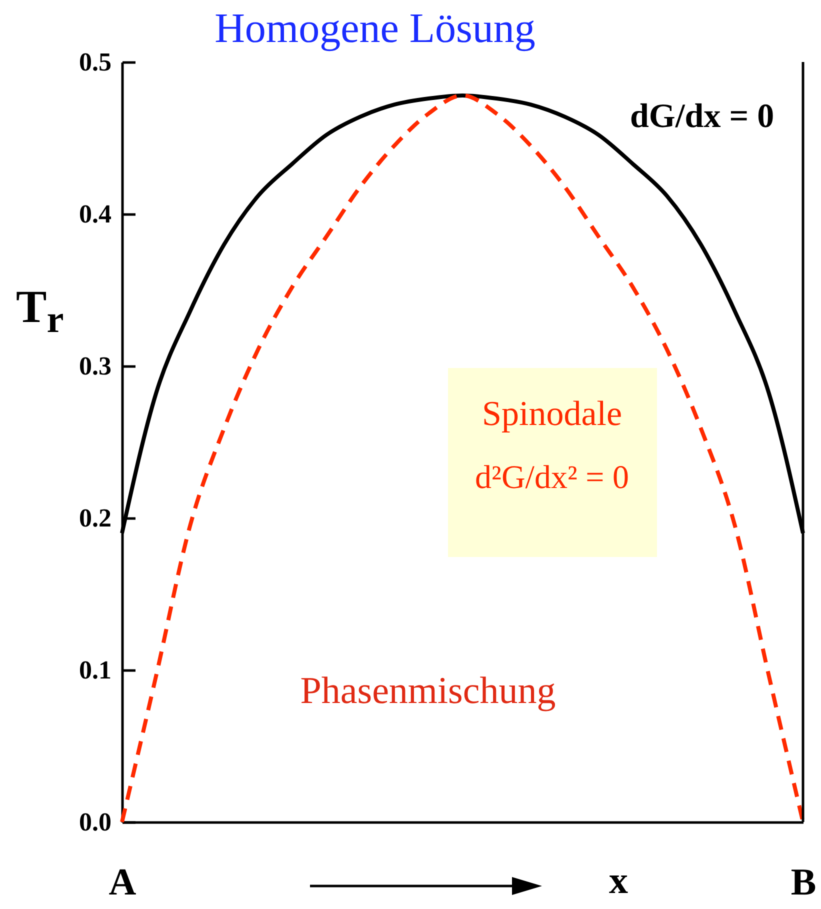 The width and height of the screenshot is (821, 909). What do you see at coordinates (122, 883) in the screenshot?
I see `x-tick-label: A` at bounding box center [122, 883].